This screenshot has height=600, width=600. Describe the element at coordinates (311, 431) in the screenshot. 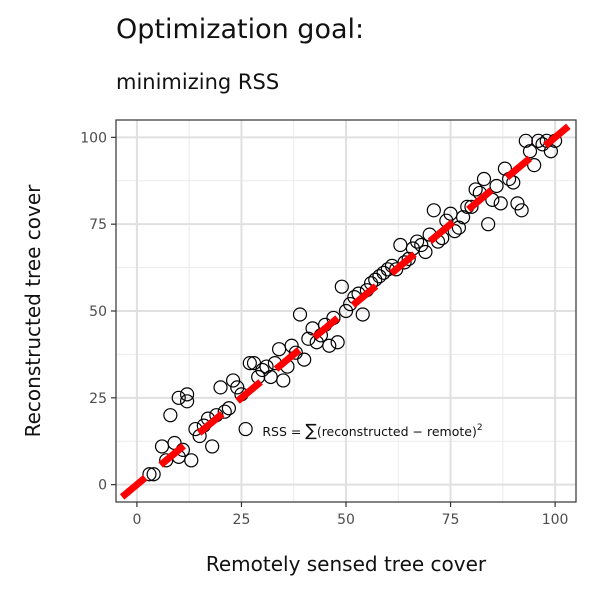

I see `rss-sum-symbol: ∑` at that location.